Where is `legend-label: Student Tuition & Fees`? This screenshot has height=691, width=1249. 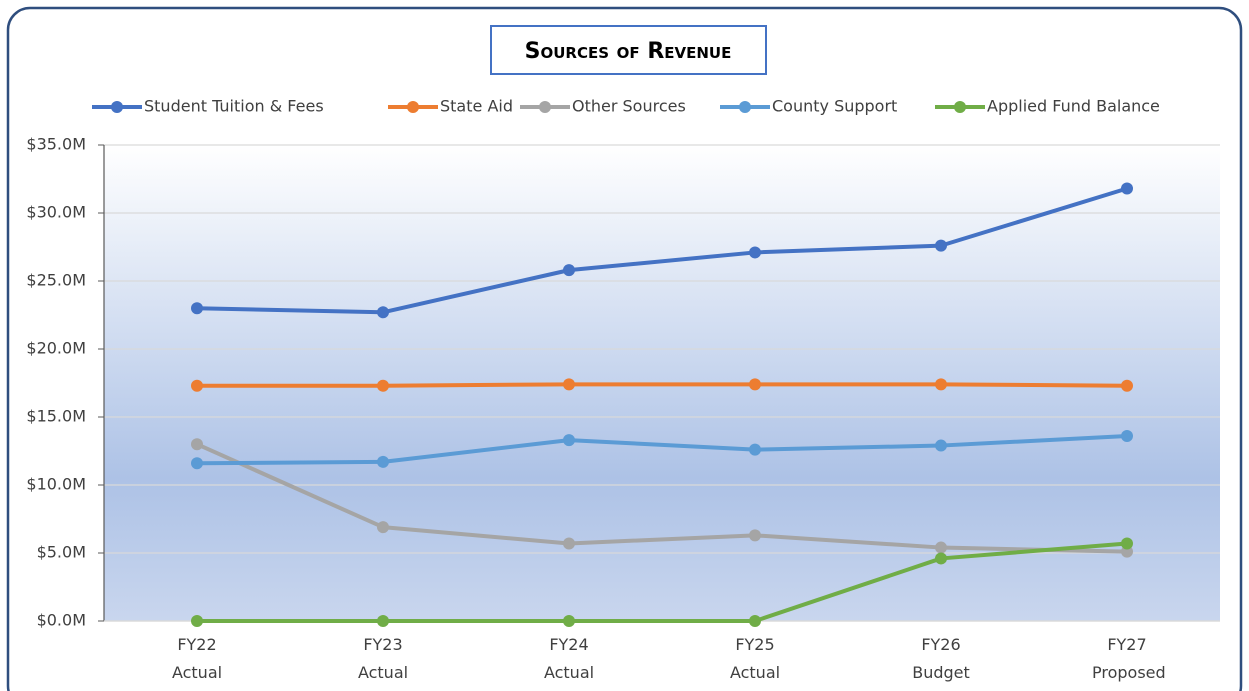
legend-label: Student Tuition & Fees is located at coordinates (234, 106).